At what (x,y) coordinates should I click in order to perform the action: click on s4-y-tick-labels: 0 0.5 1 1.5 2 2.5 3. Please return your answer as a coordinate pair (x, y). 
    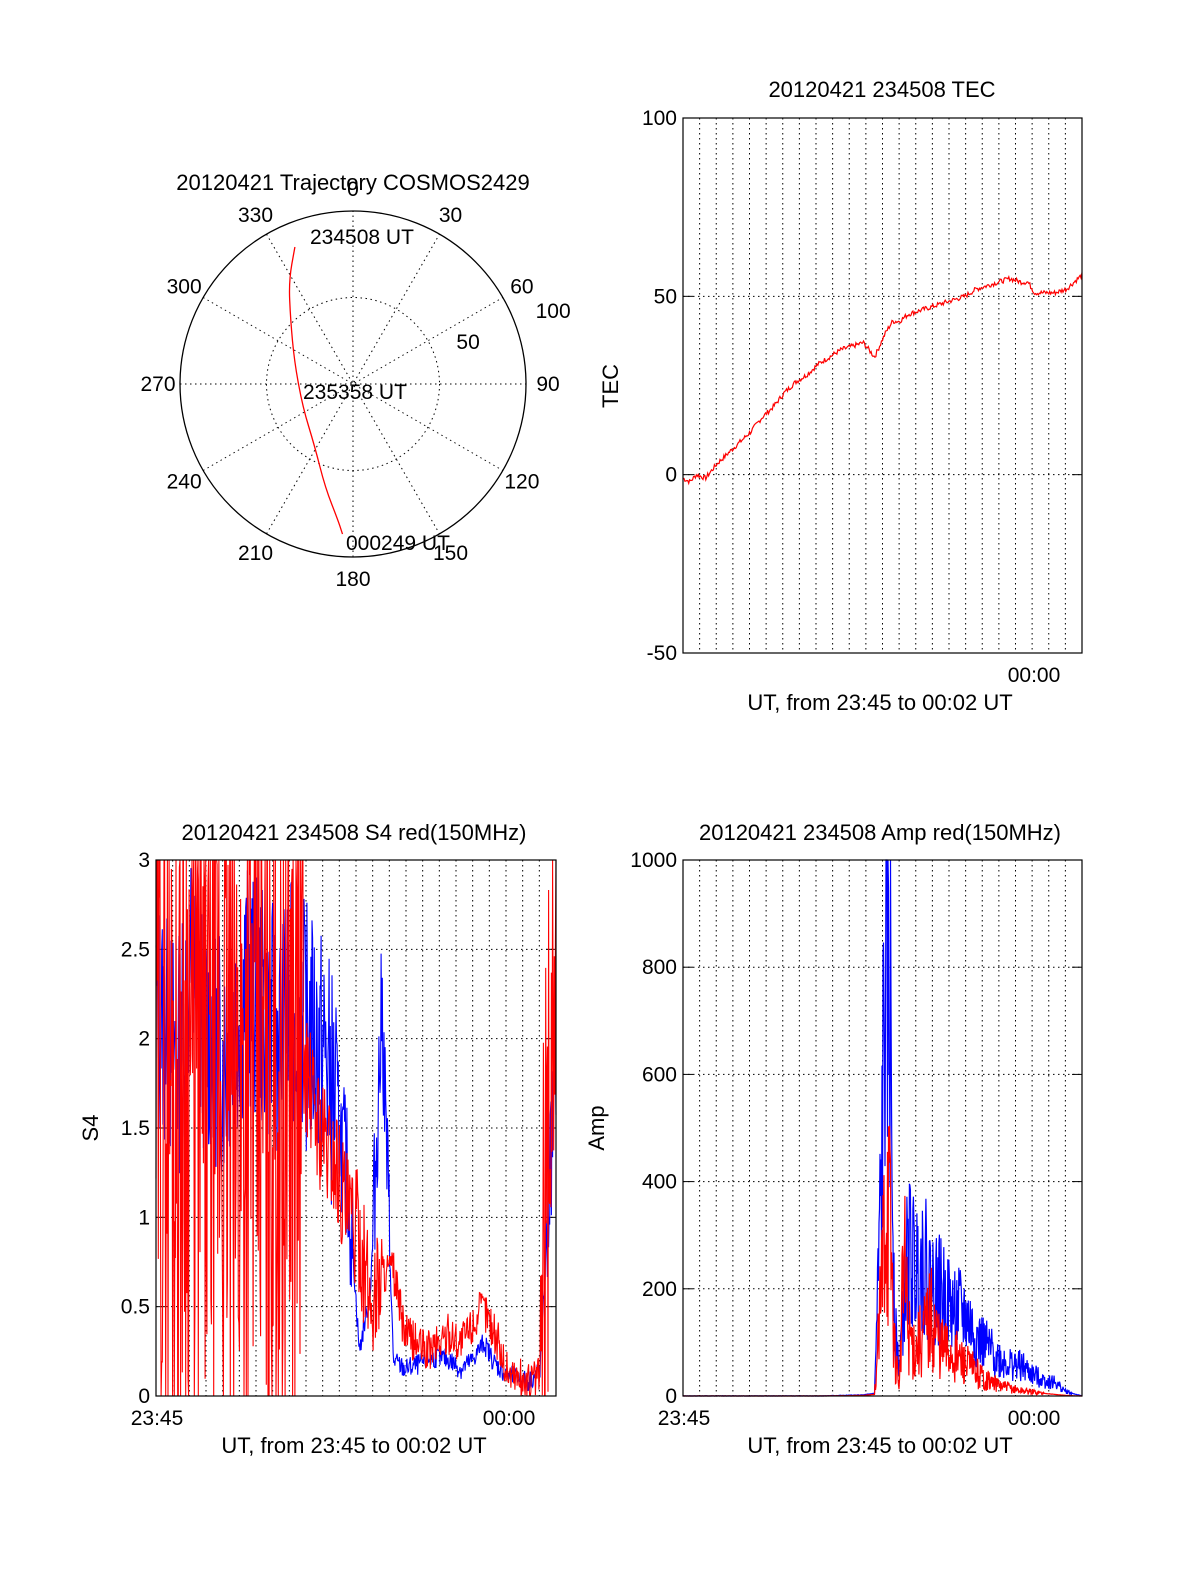
    Looking at the image, I should click on (135, 1128).